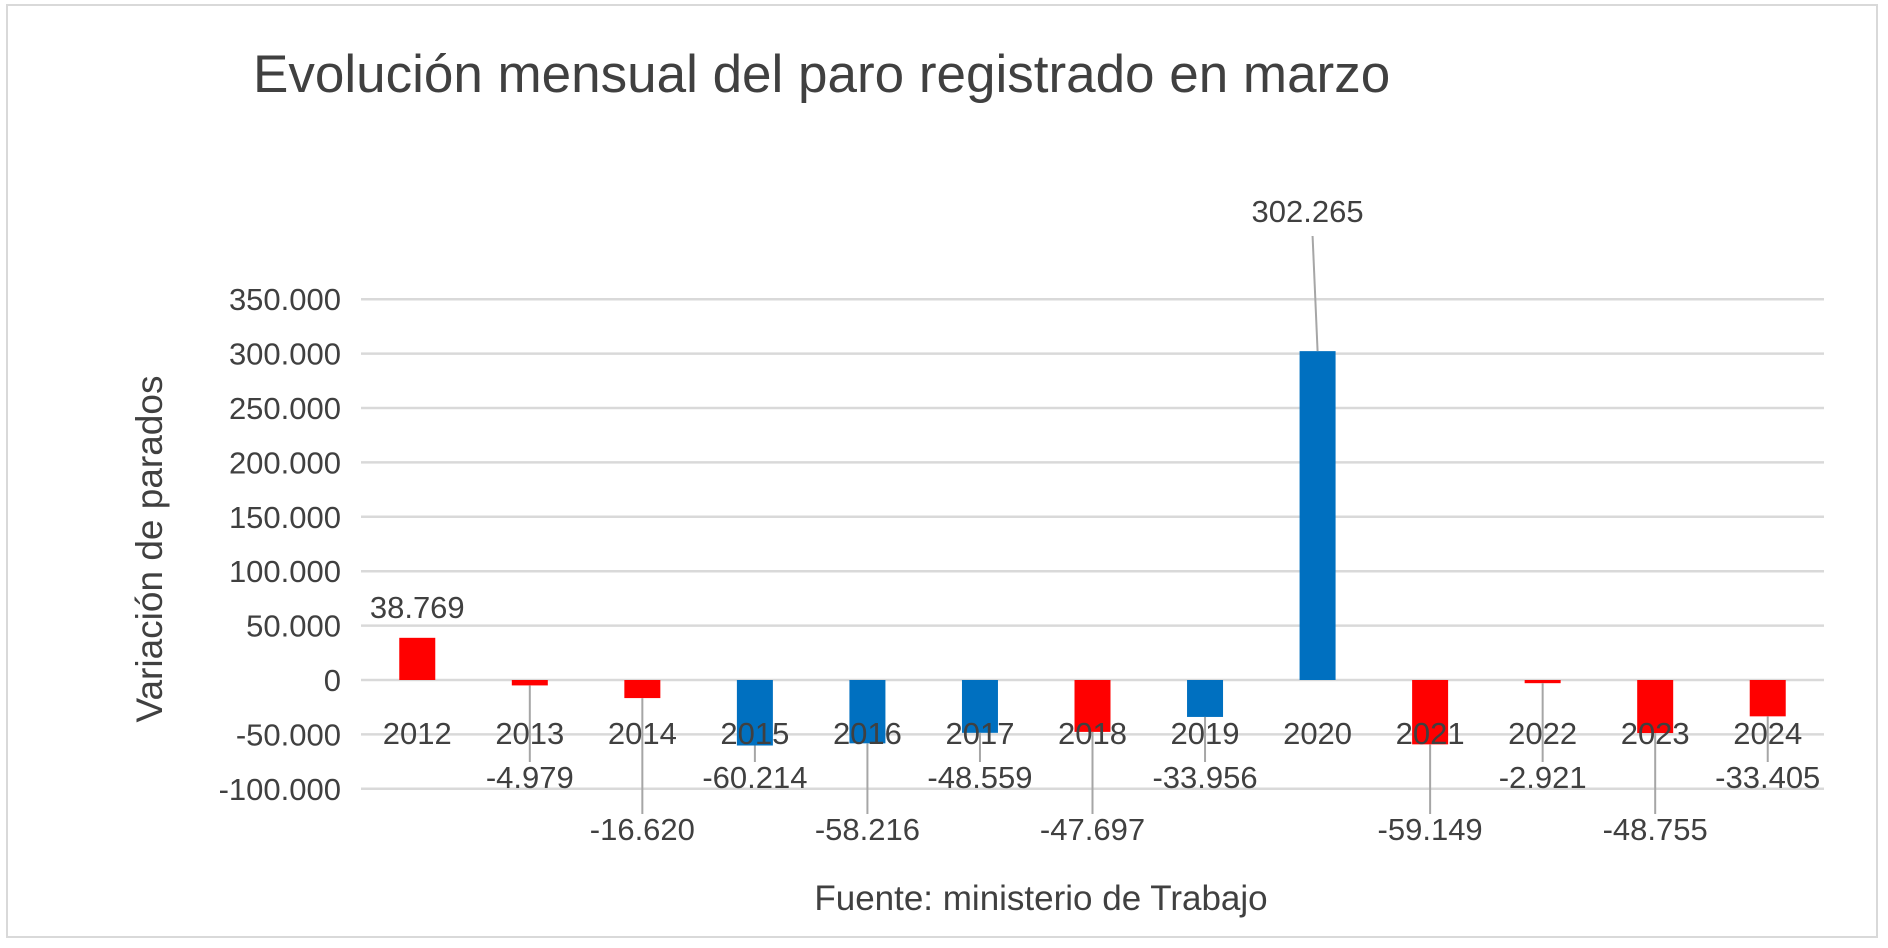 The height and width of the screenshot is (948, 1888). Describe the element at coordinates (280, 789) in the screenshot. I see `y-tick-label: -100.000` at that location.